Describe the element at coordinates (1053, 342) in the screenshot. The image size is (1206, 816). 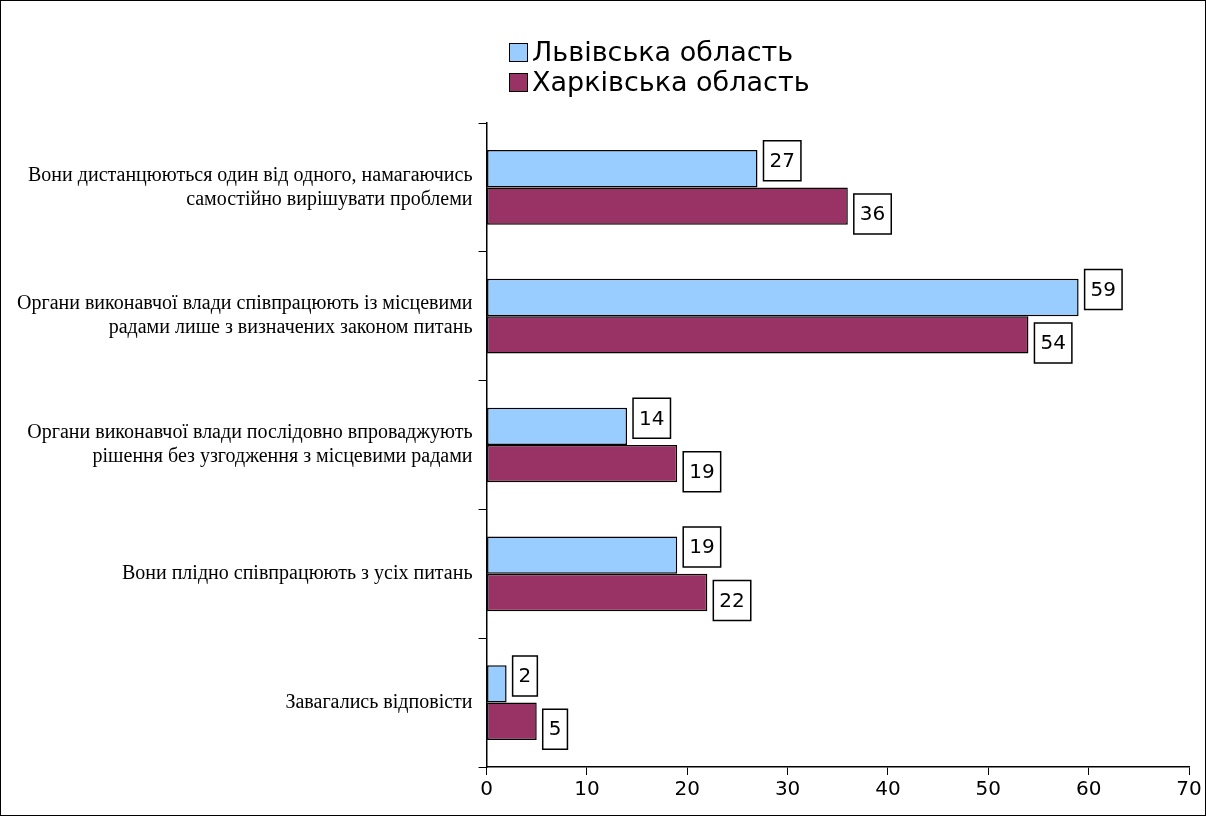
I see `data-label: 54` at that location.